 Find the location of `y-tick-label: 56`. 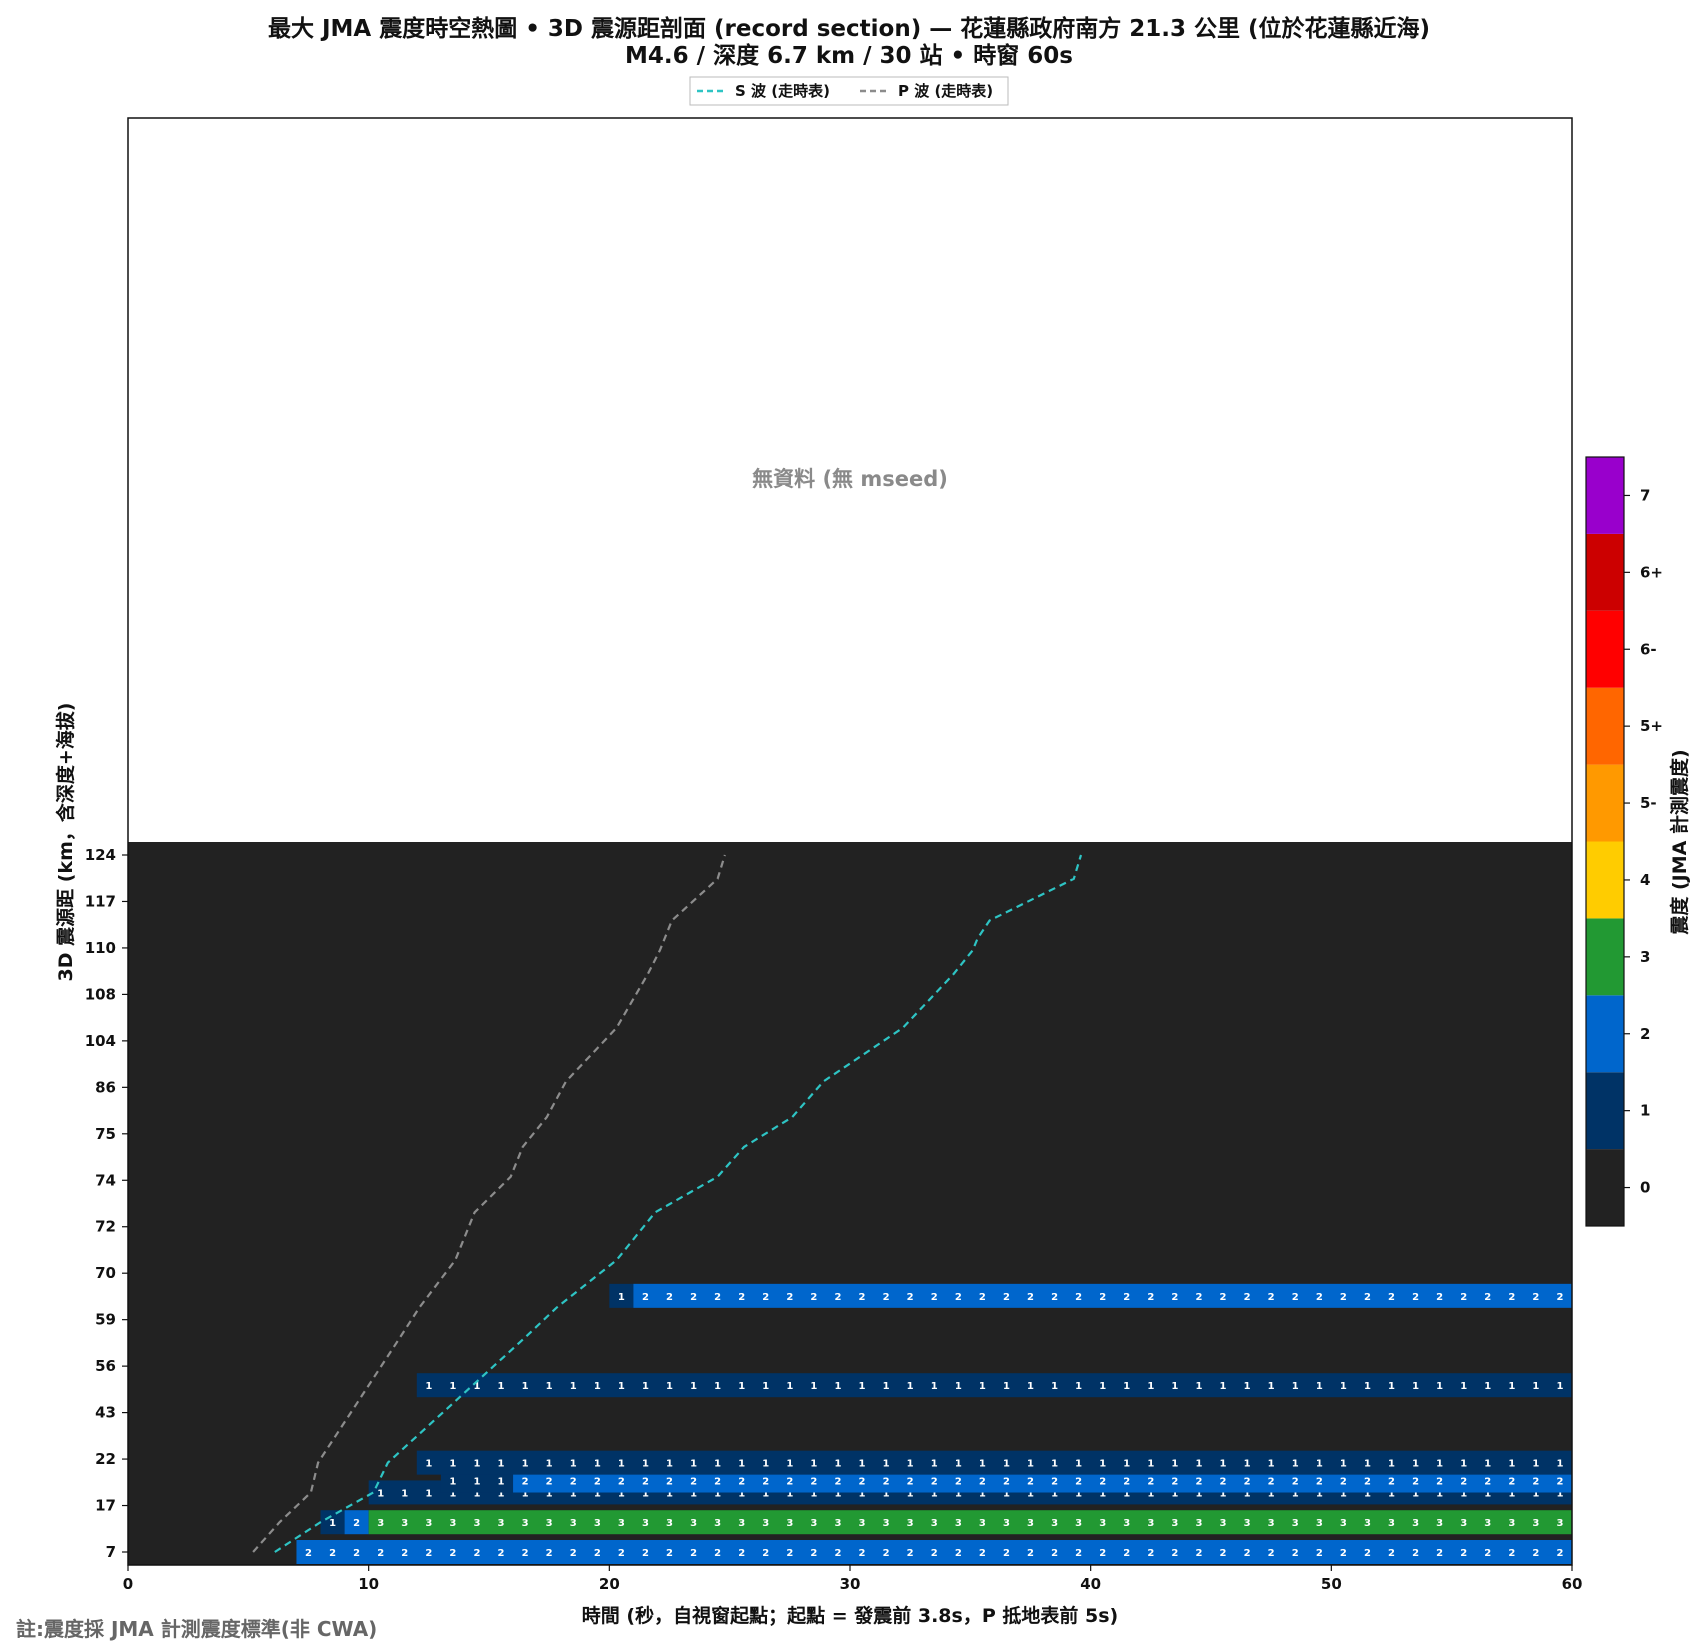

y-tick-label: 56 is located at coordinates (105, 1366).